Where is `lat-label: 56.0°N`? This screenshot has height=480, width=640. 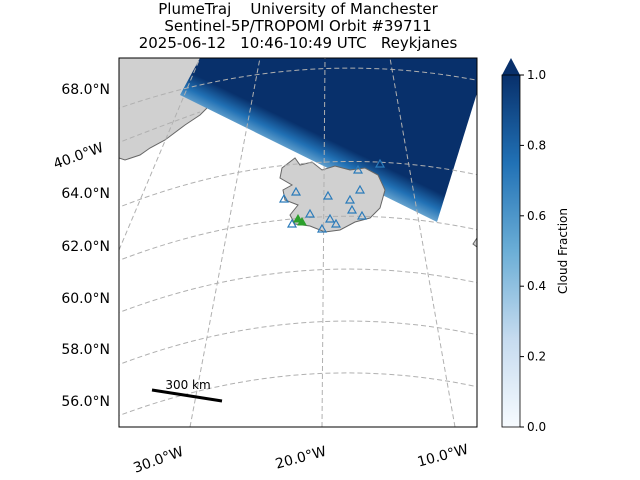 lat-label: 56.0°N is located at coordinates (85, 402).